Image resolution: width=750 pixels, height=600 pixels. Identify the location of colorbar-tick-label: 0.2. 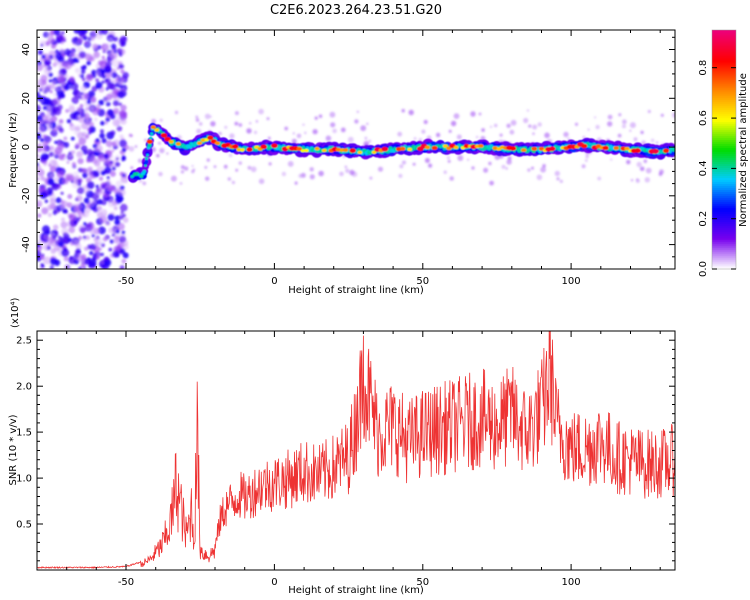
(703, 219).